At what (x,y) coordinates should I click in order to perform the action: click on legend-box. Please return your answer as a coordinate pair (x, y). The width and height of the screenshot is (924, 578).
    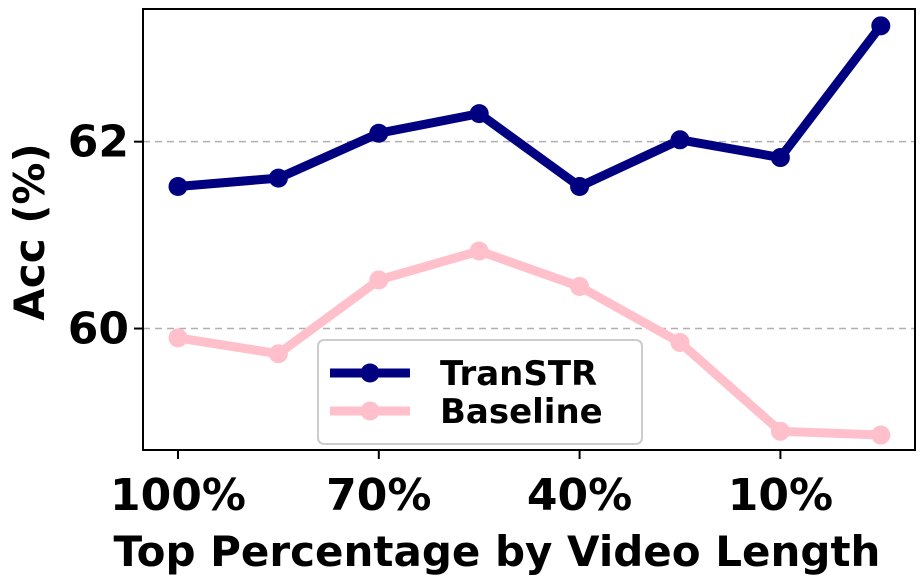
    Looking at the image, I should click on (480, 392).